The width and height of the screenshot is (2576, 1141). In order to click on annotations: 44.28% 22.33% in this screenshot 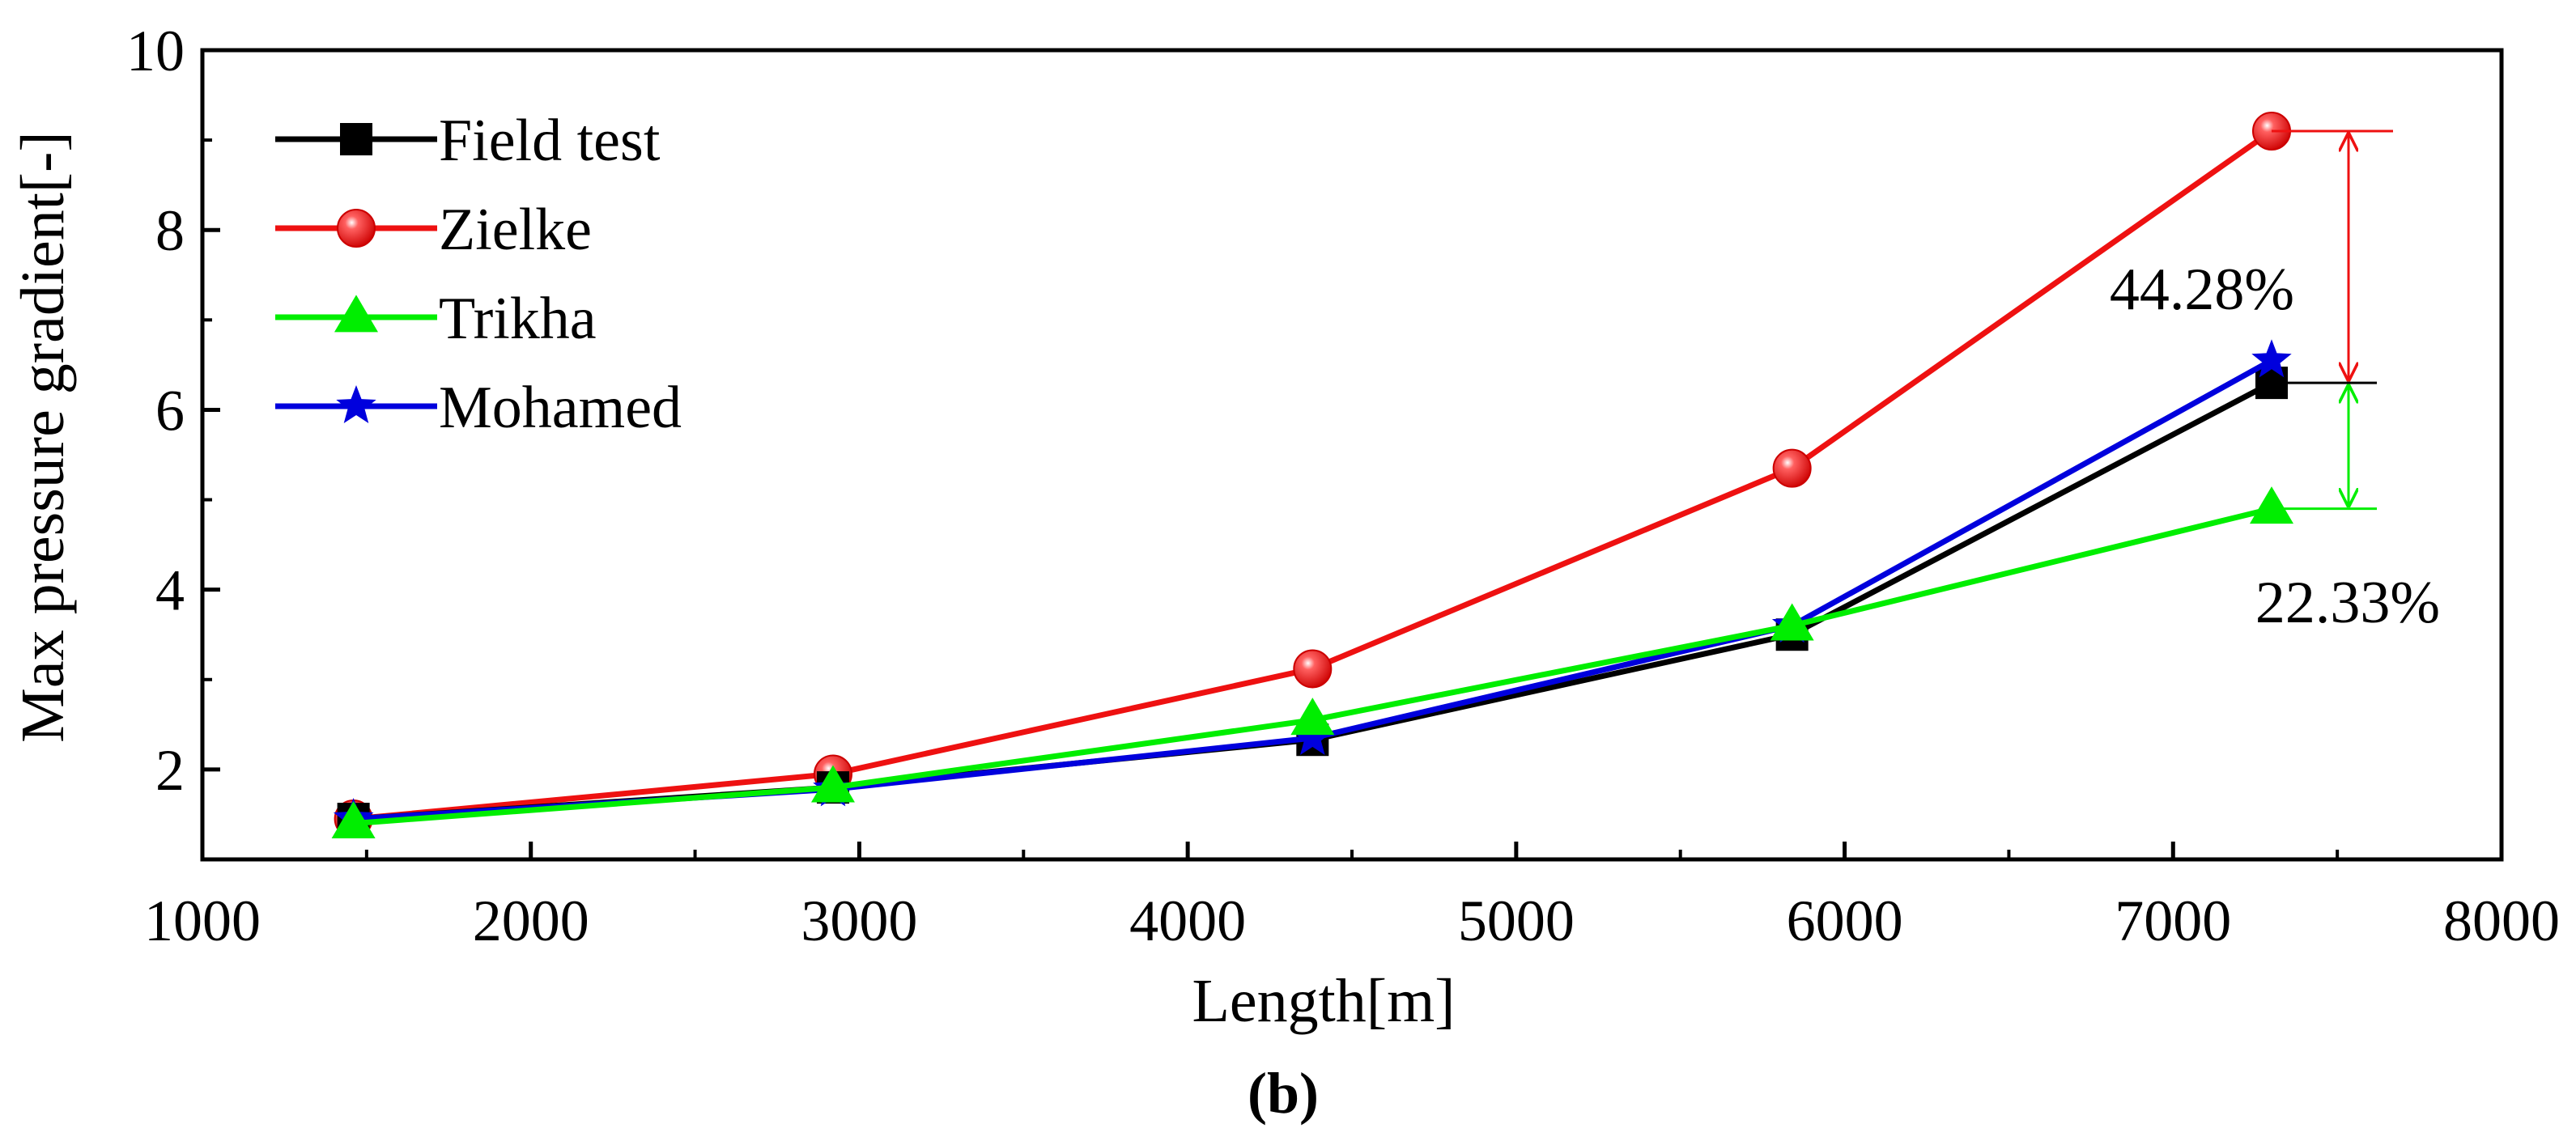, I will do `click(2275, 382)`.